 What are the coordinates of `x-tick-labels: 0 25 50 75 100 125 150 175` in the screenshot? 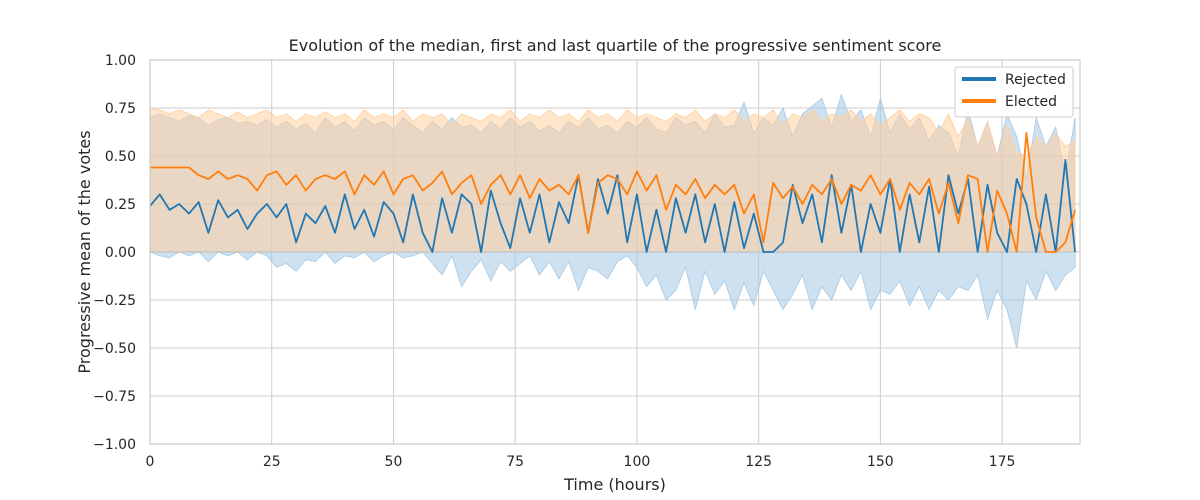 It's located at (581, 462).